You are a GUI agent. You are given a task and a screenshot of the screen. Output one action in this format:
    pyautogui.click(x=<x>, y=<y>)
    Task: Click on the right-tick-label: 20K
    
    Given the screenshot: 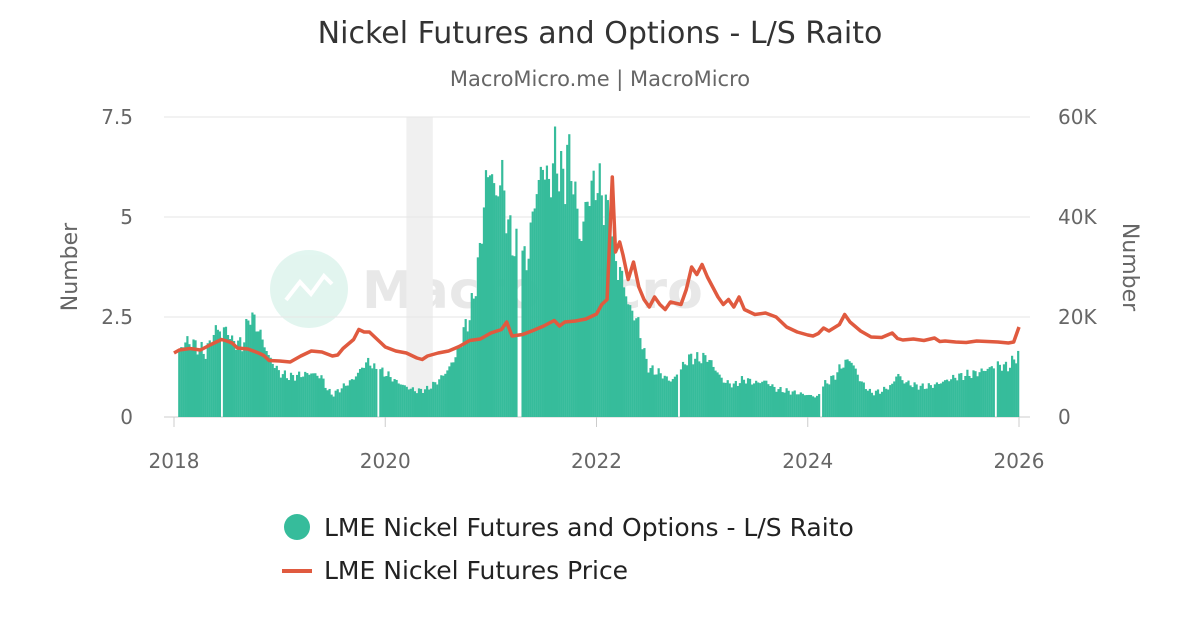 What is the action you would take?
    pyautogui.click(x=1077, y=317)
    